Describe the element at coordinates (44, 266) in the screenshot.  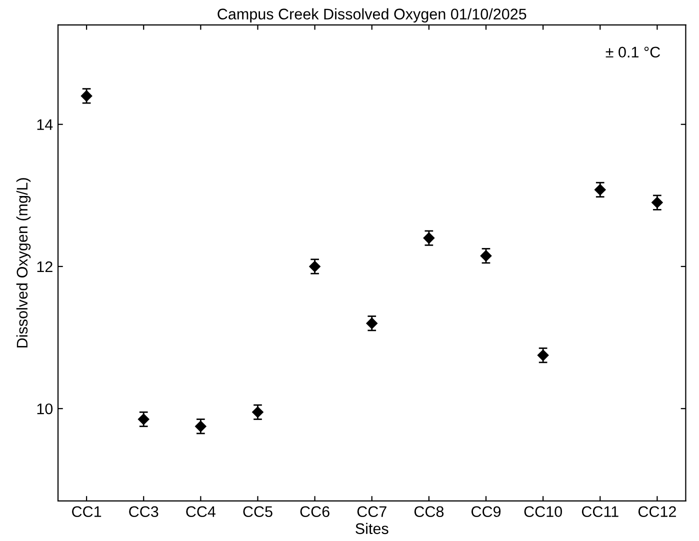
I see `y-tick-label: 12` at that location.